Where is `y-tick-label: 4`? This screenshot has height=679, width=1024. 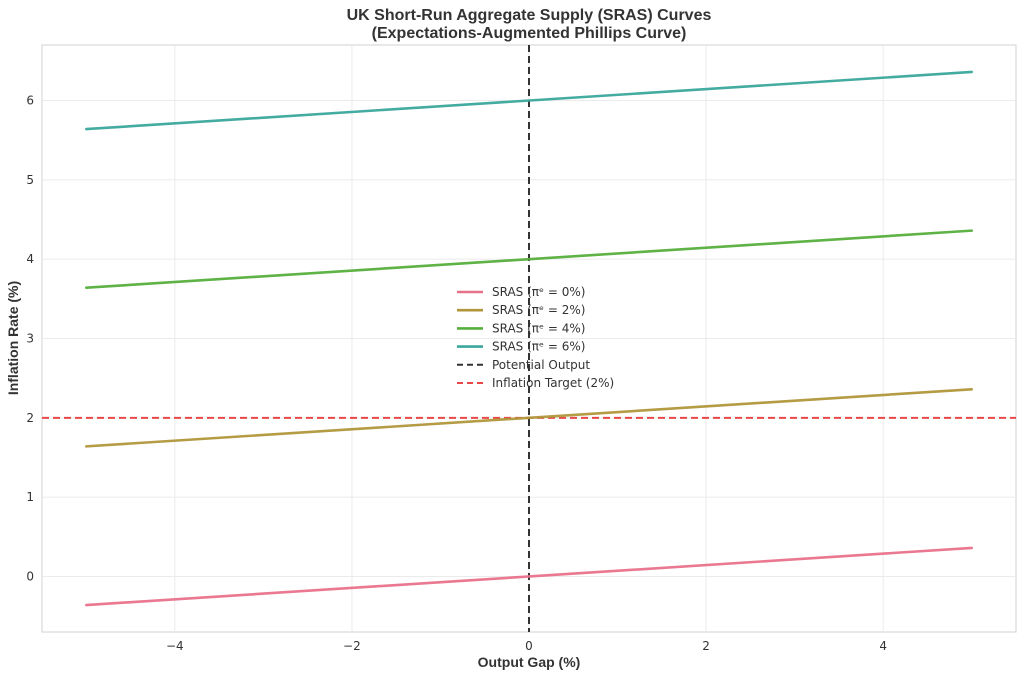
y-tick-label: 4 is located at coordinates (30, 259).